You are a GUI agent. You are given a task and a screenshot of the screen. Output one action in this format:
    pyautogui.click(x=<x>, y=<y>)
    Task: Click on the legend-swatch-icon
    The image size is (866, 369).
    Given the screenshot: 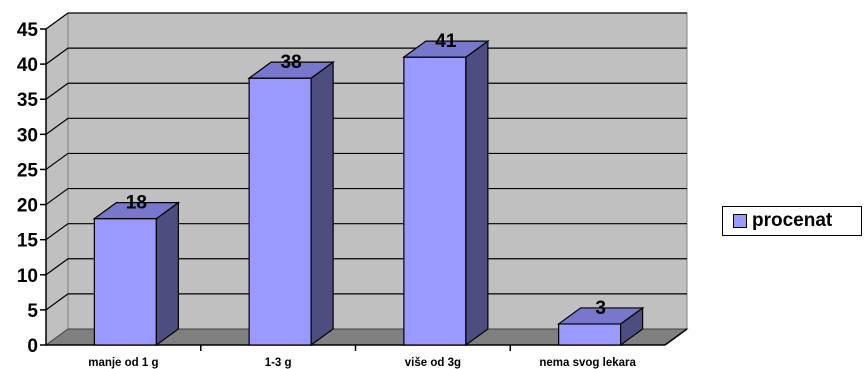 What is the action you would take?
    pyautogui.click(x=740, y=221)
    